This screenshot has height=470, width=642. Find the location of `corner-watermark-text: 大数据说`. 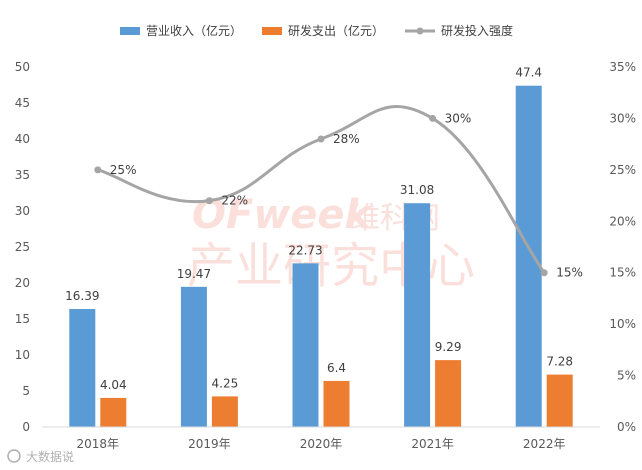

corner-watermark-text: 大数据说 is located at coordinates (50, 456).